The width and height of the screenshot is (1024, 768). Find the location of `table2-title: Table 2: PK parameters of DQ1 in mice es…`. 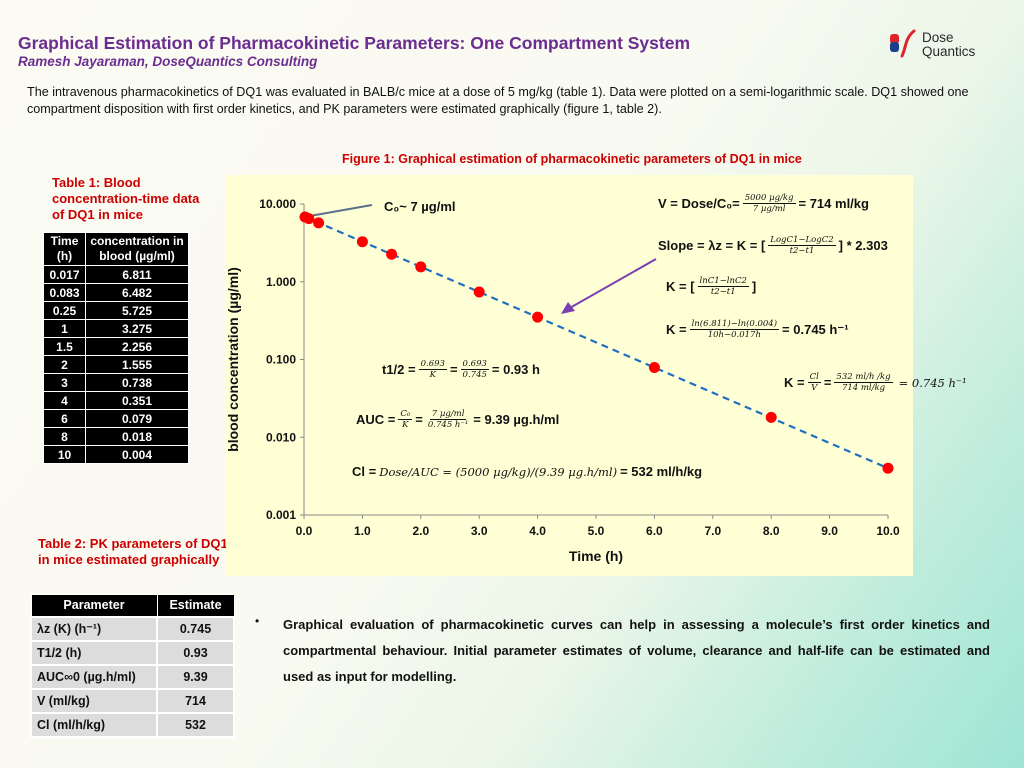

table2-title: Table 2: PK parameters of DQ1 in mice es… is located at coordinates (133, 551).